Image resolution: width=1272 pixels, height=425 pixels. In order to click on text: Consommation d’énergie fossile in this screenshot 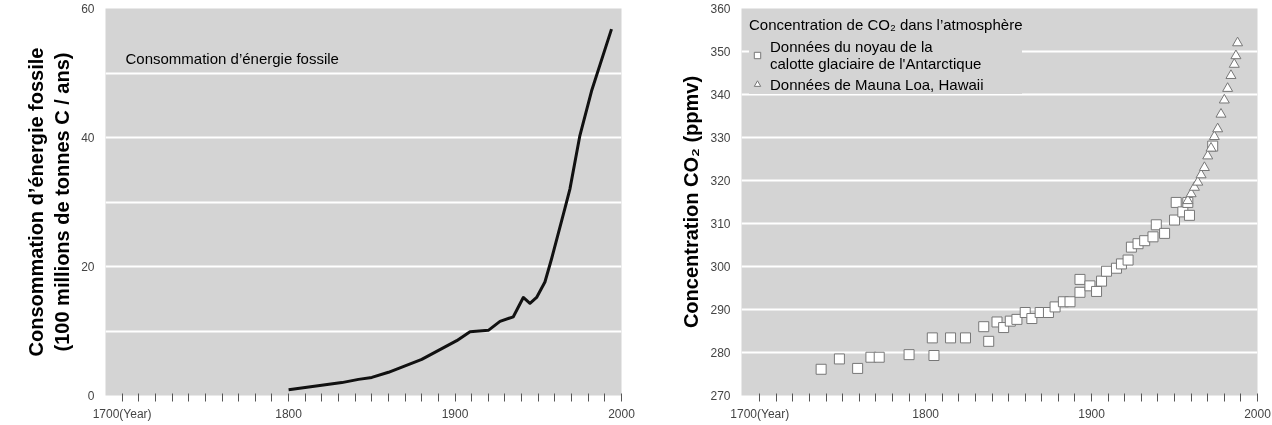, I will do `click(232, 58)`.